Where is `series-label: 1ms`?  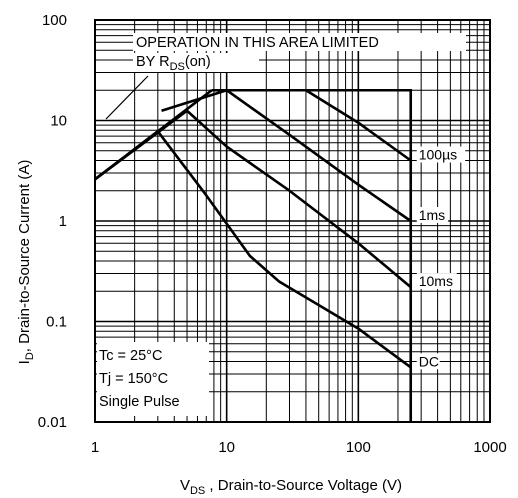
series-label: 1ms is located at coordinates (432, 215).